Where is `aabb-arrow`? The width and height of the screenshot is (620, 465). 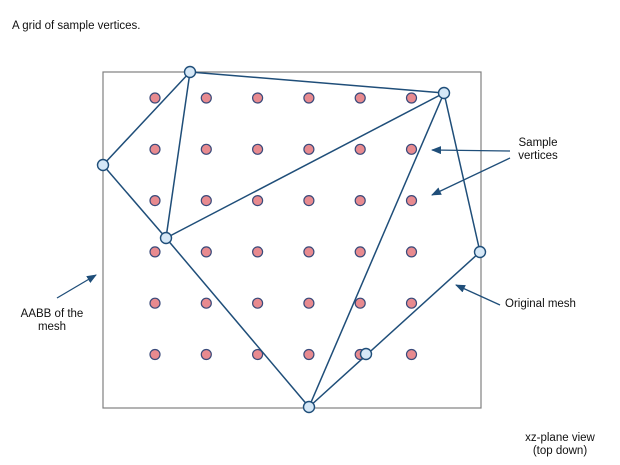
aabb-arrow is located at coordinates (76, 286).